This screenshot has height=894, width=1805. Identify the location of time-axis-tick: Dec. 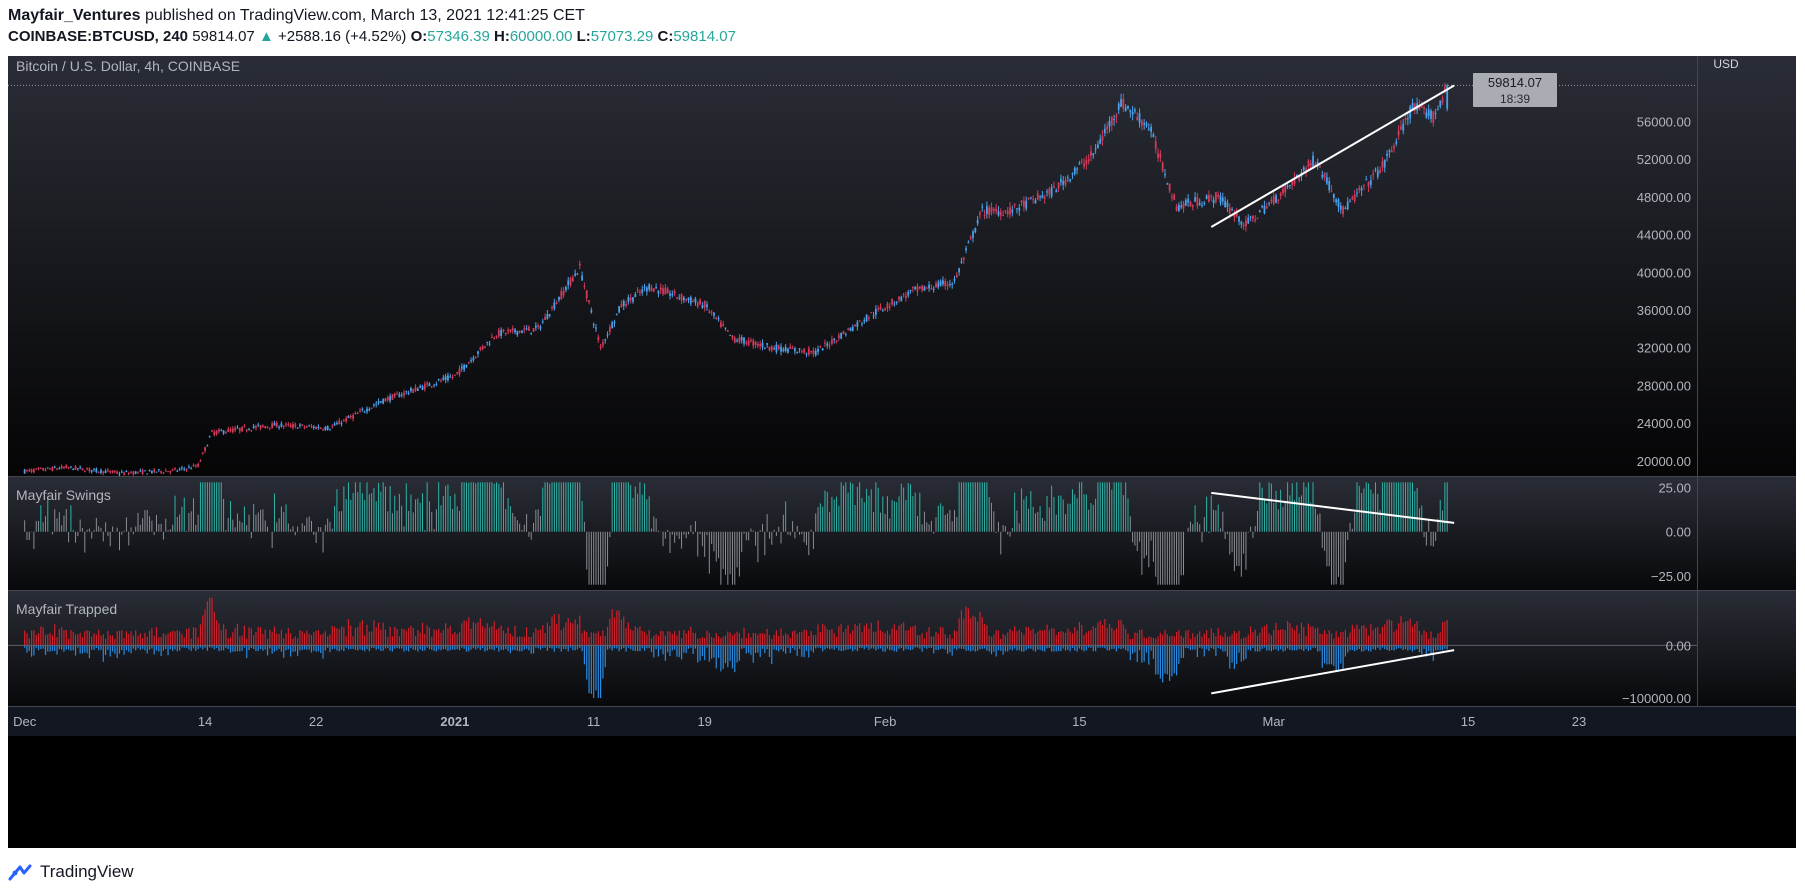
(25, 721).